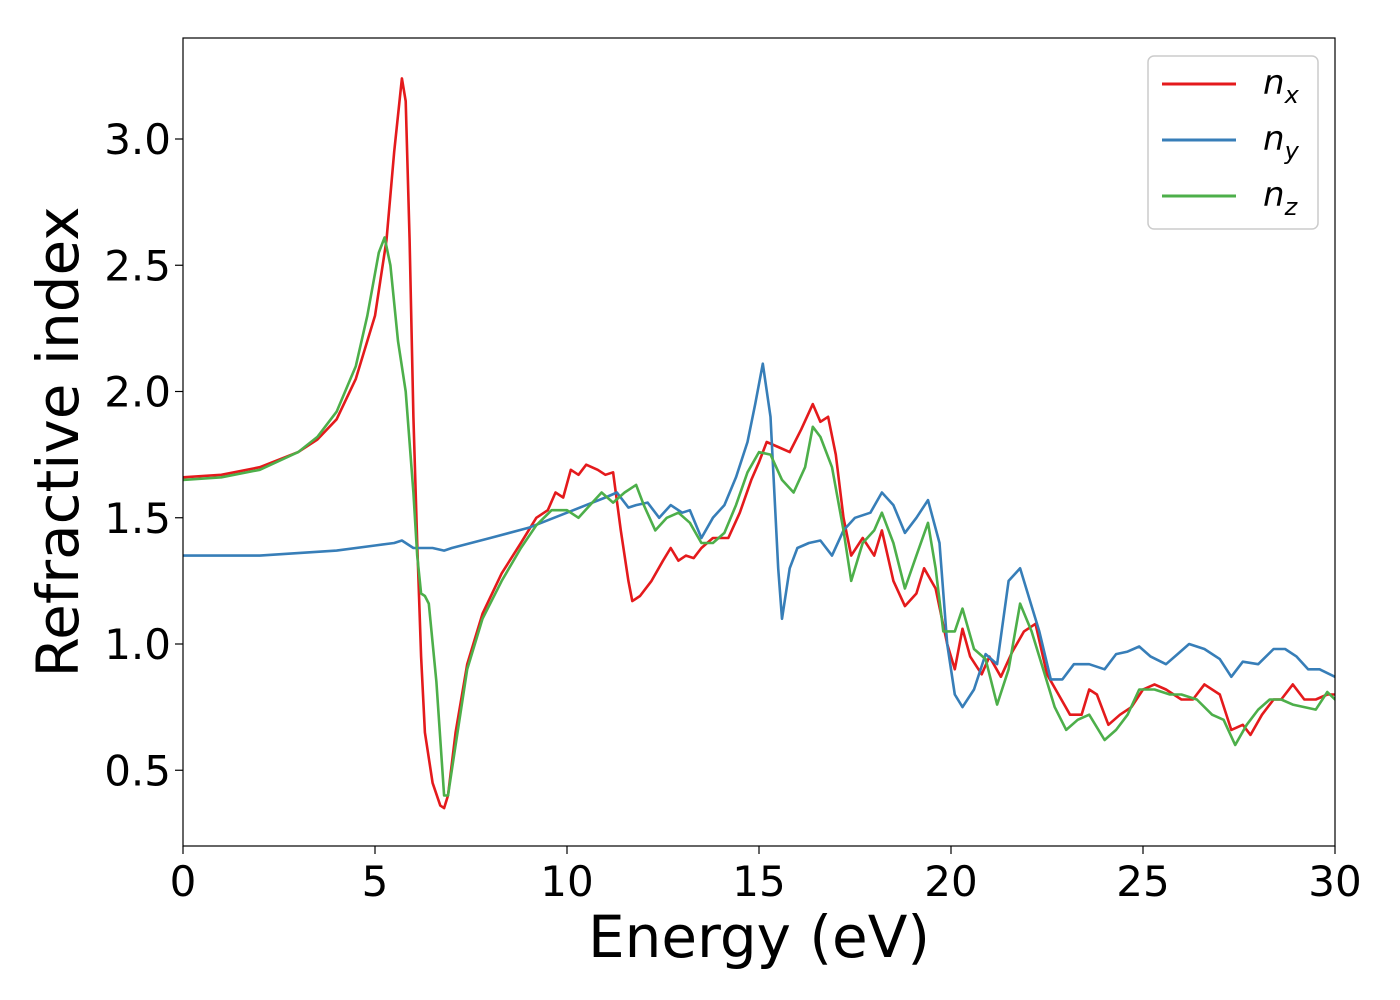 The image size is (1400, 1000). What do you see at coordinates (1281, 86) in the screenshot?
I see `legend-label-x: nx` at bounding box center [1281, 86].